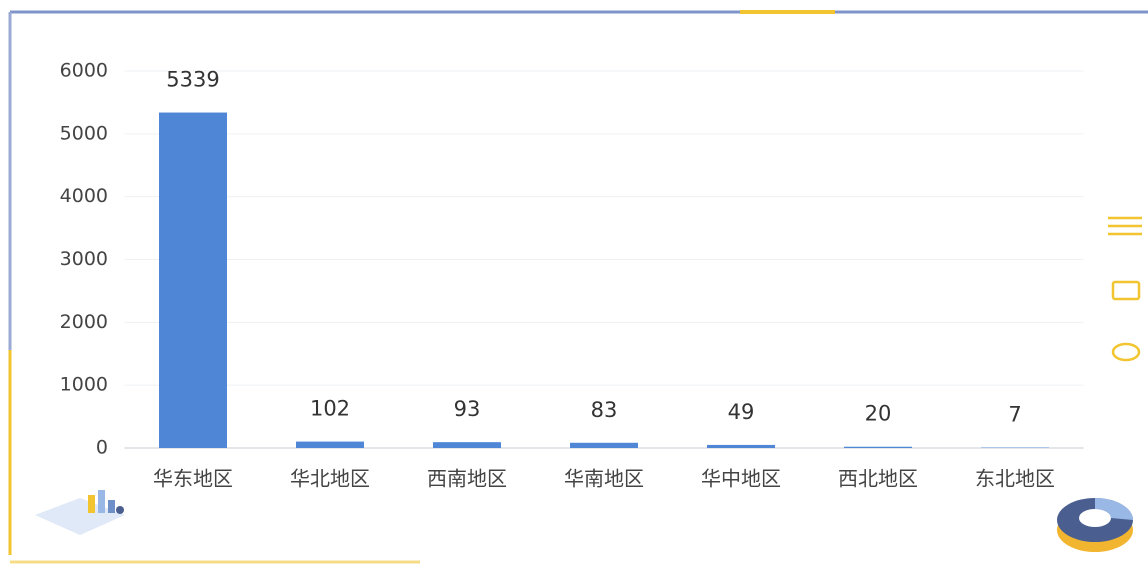 Image resolution: width=1148 pixels, height=565 pixels. I want to click on data-label: 102, so click(330, 409).